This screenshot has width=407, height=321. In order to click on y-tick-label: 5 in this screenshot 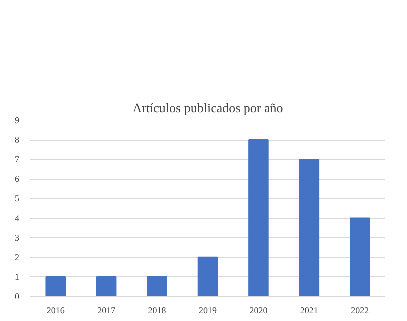, I will do `click(17, 199)`.